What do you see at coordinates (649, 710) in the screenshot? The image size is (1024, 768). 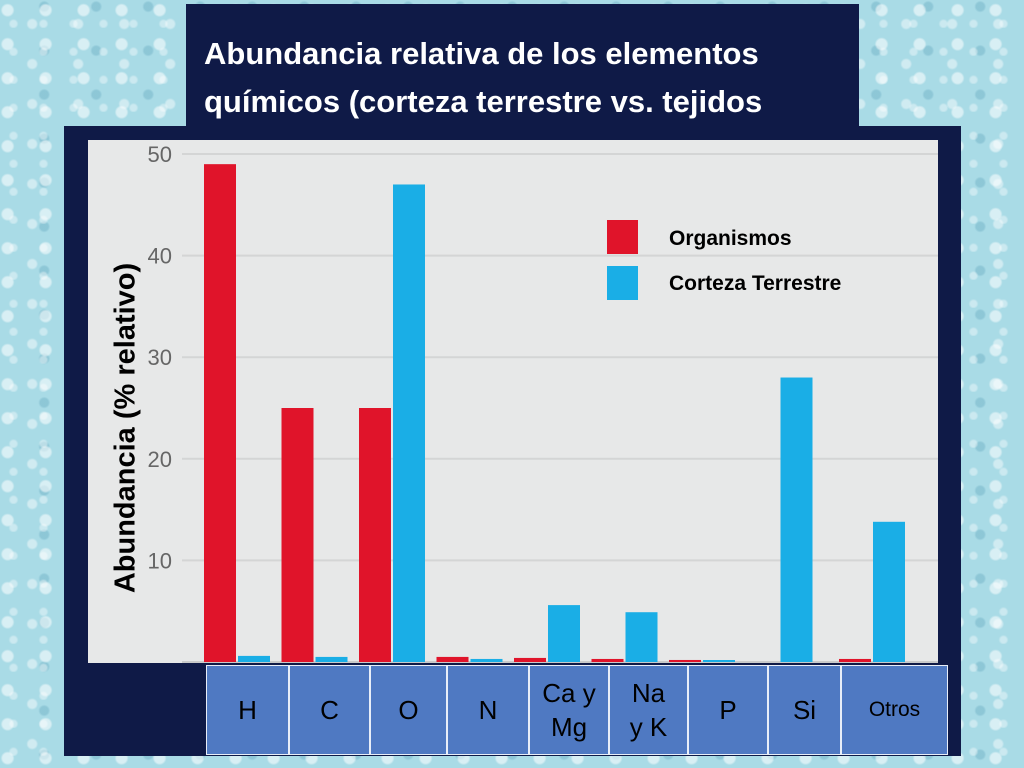 I see `x-category-na-k: Na y K` at bounding box center [649, 710].